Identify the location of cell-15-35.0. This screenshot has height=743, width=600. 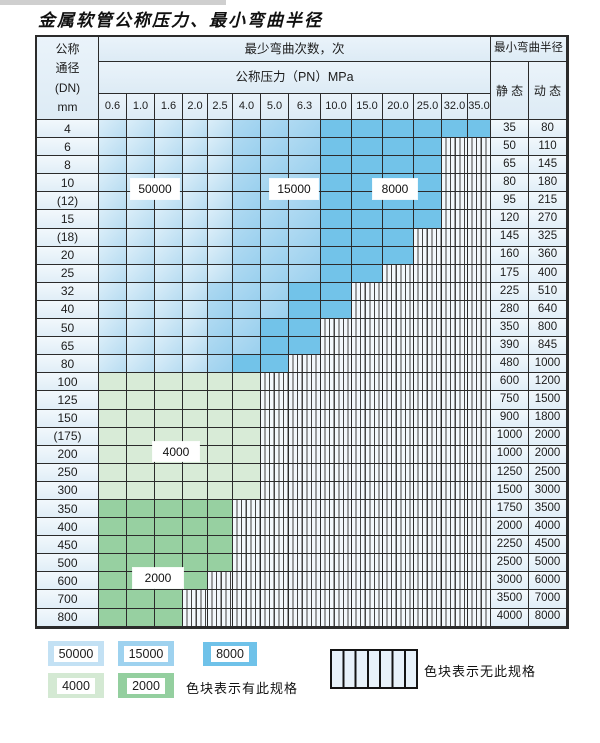
(479, 219).